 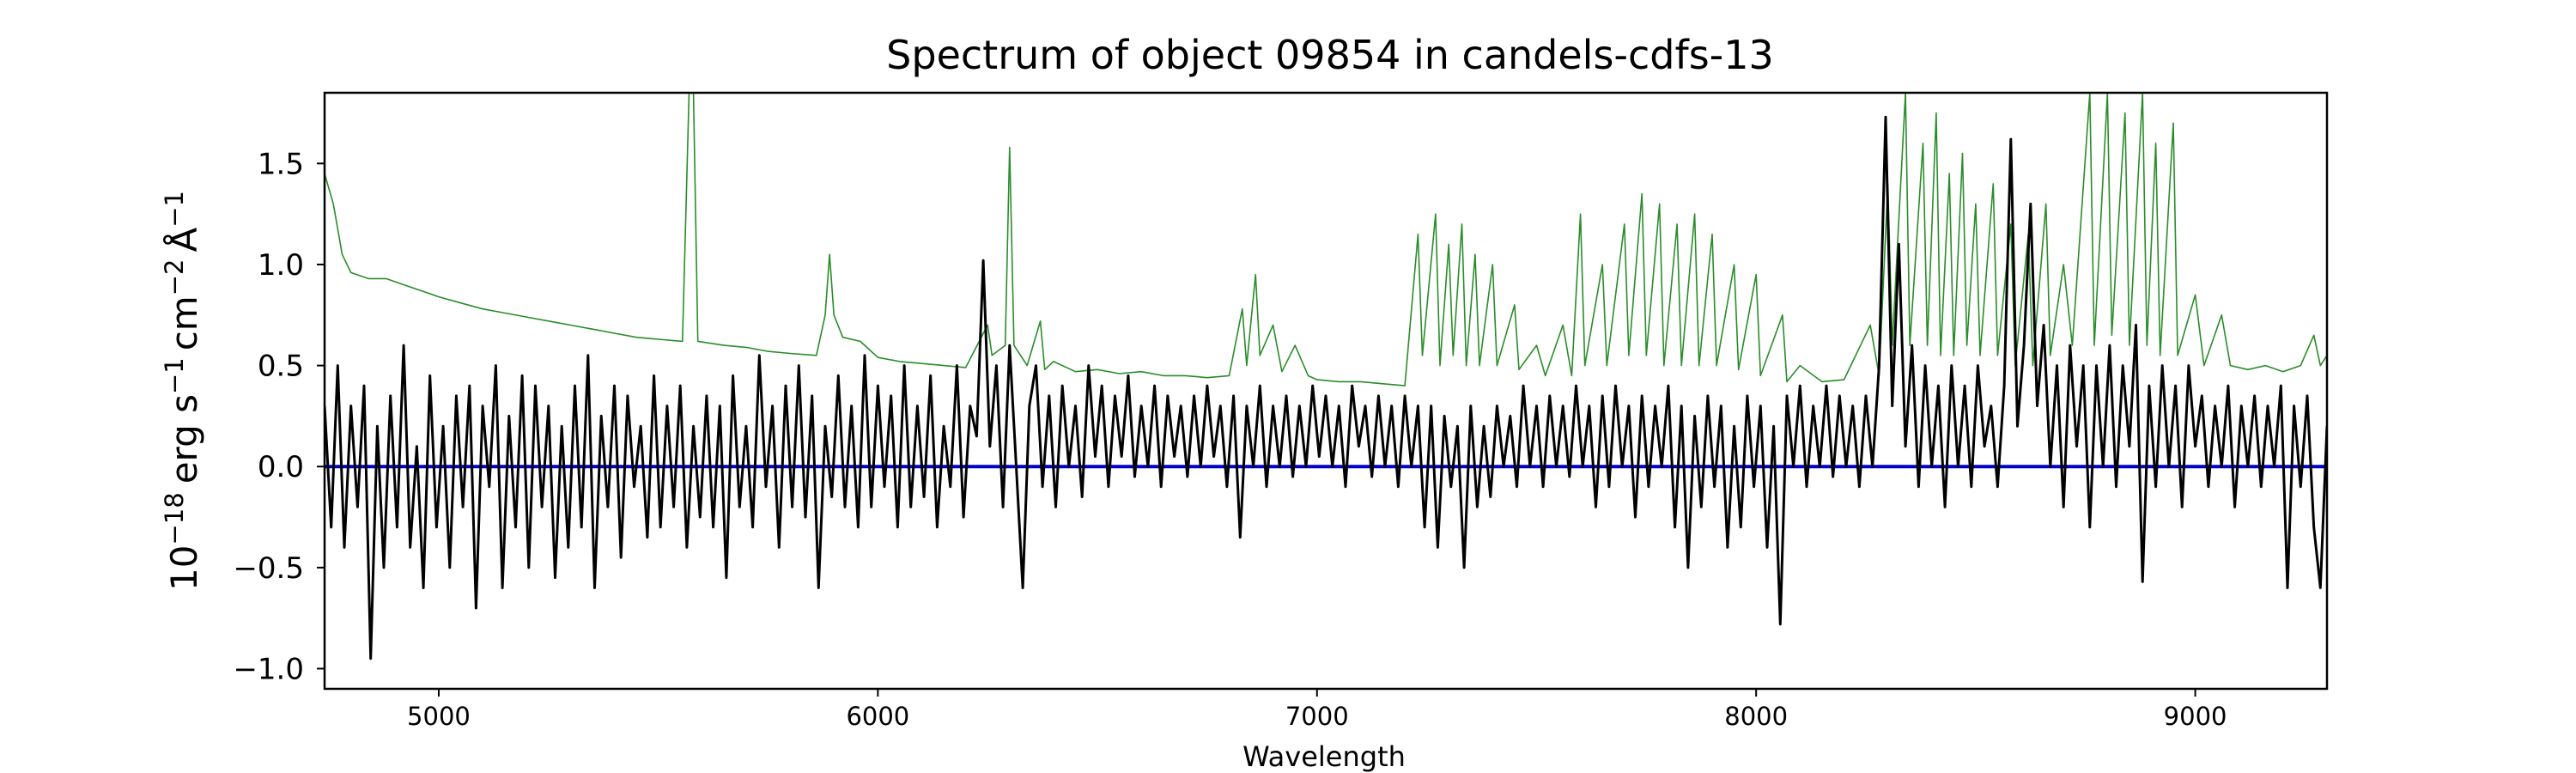 What do you see at coordinates (1756, 716) in the screenshot?
I see `x-tick-label: 8000` at bounding box center [1756, 716].